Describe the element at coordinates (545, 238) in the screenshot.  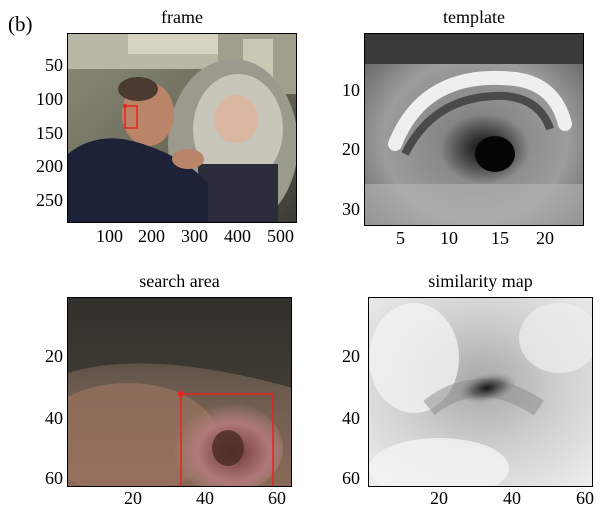
I see `template-x-tick: 20` at that location.